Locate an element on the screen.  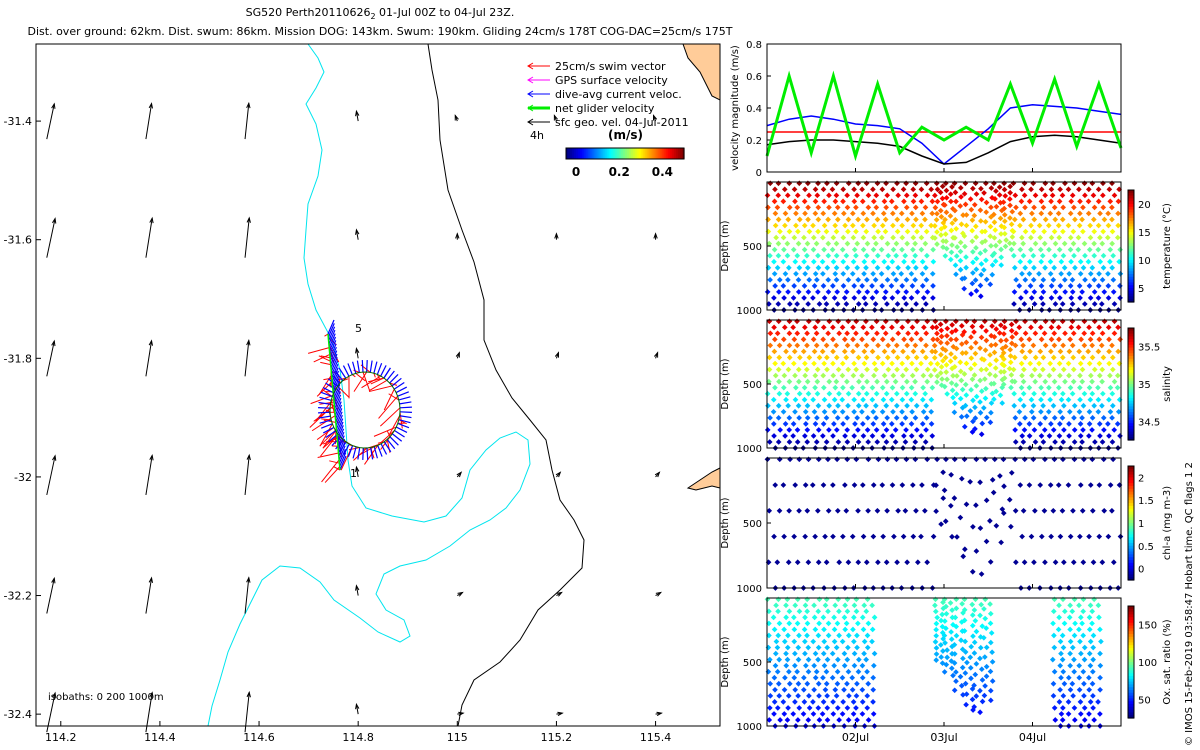
surface-velocity-arrowhead is located at coordinates (555, 117).